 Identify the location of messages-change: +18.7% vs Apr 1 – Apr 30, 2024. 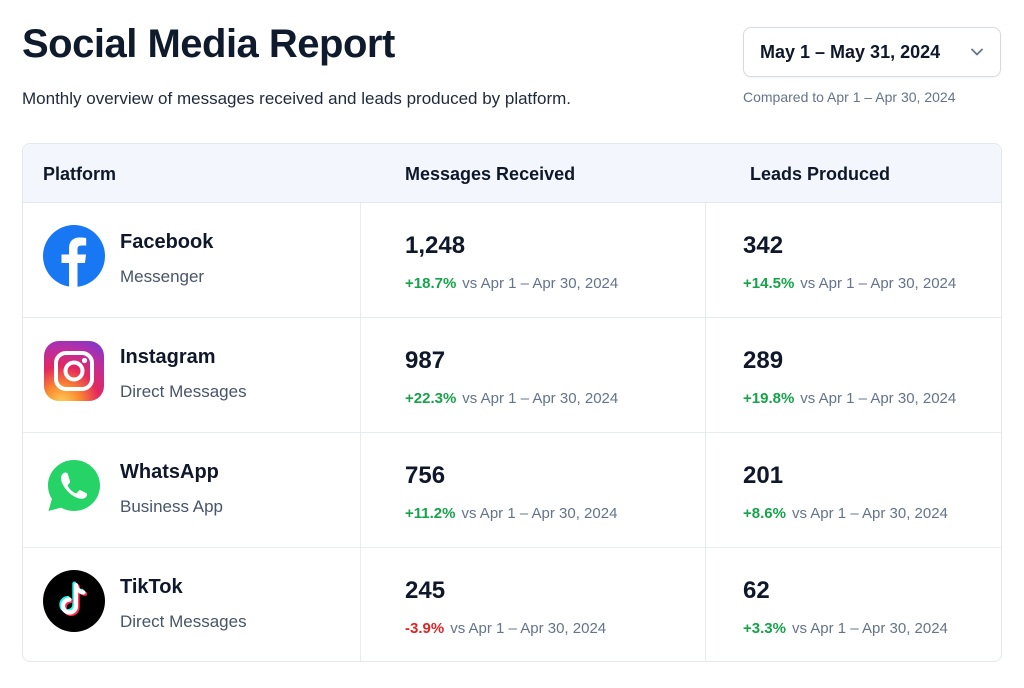
(511, 283).